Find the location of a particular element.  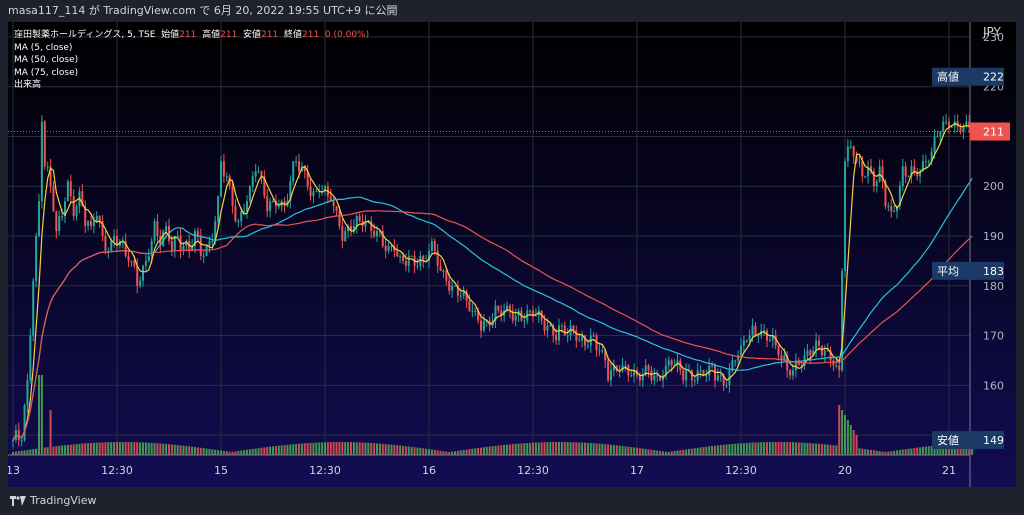

x-tick-label: 12:30 is located at coordinates (741, 470).